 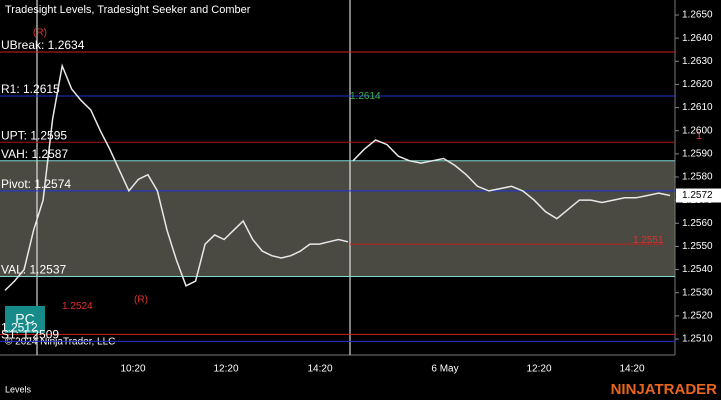 I want to click on level-label: VAH: 1.2587, so click(x=34, y=154).